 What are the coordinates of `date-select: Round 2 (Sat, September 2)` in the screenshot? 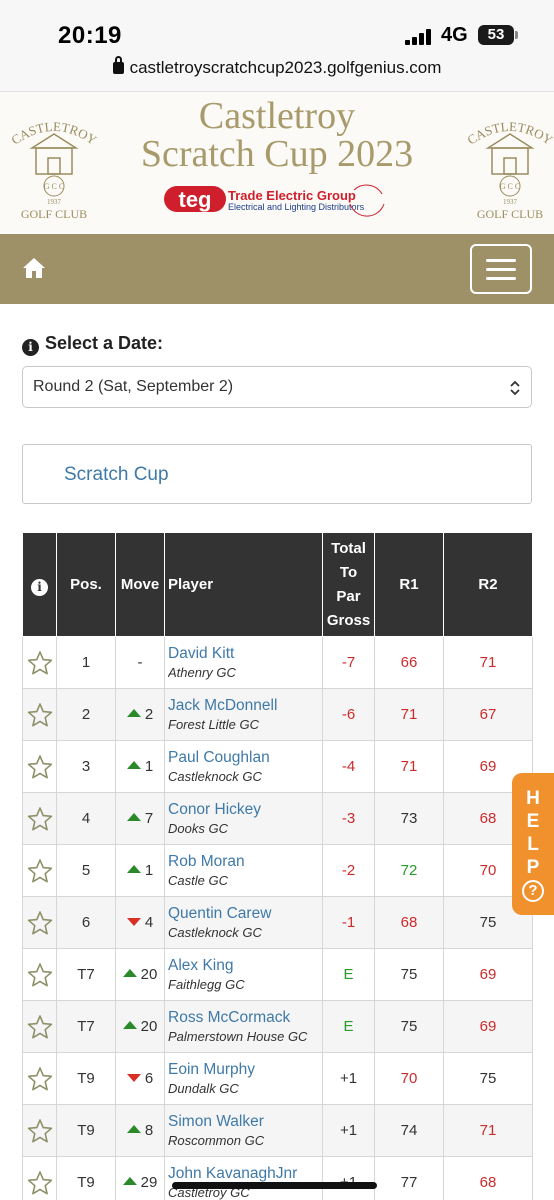 It's located at (277, 387).